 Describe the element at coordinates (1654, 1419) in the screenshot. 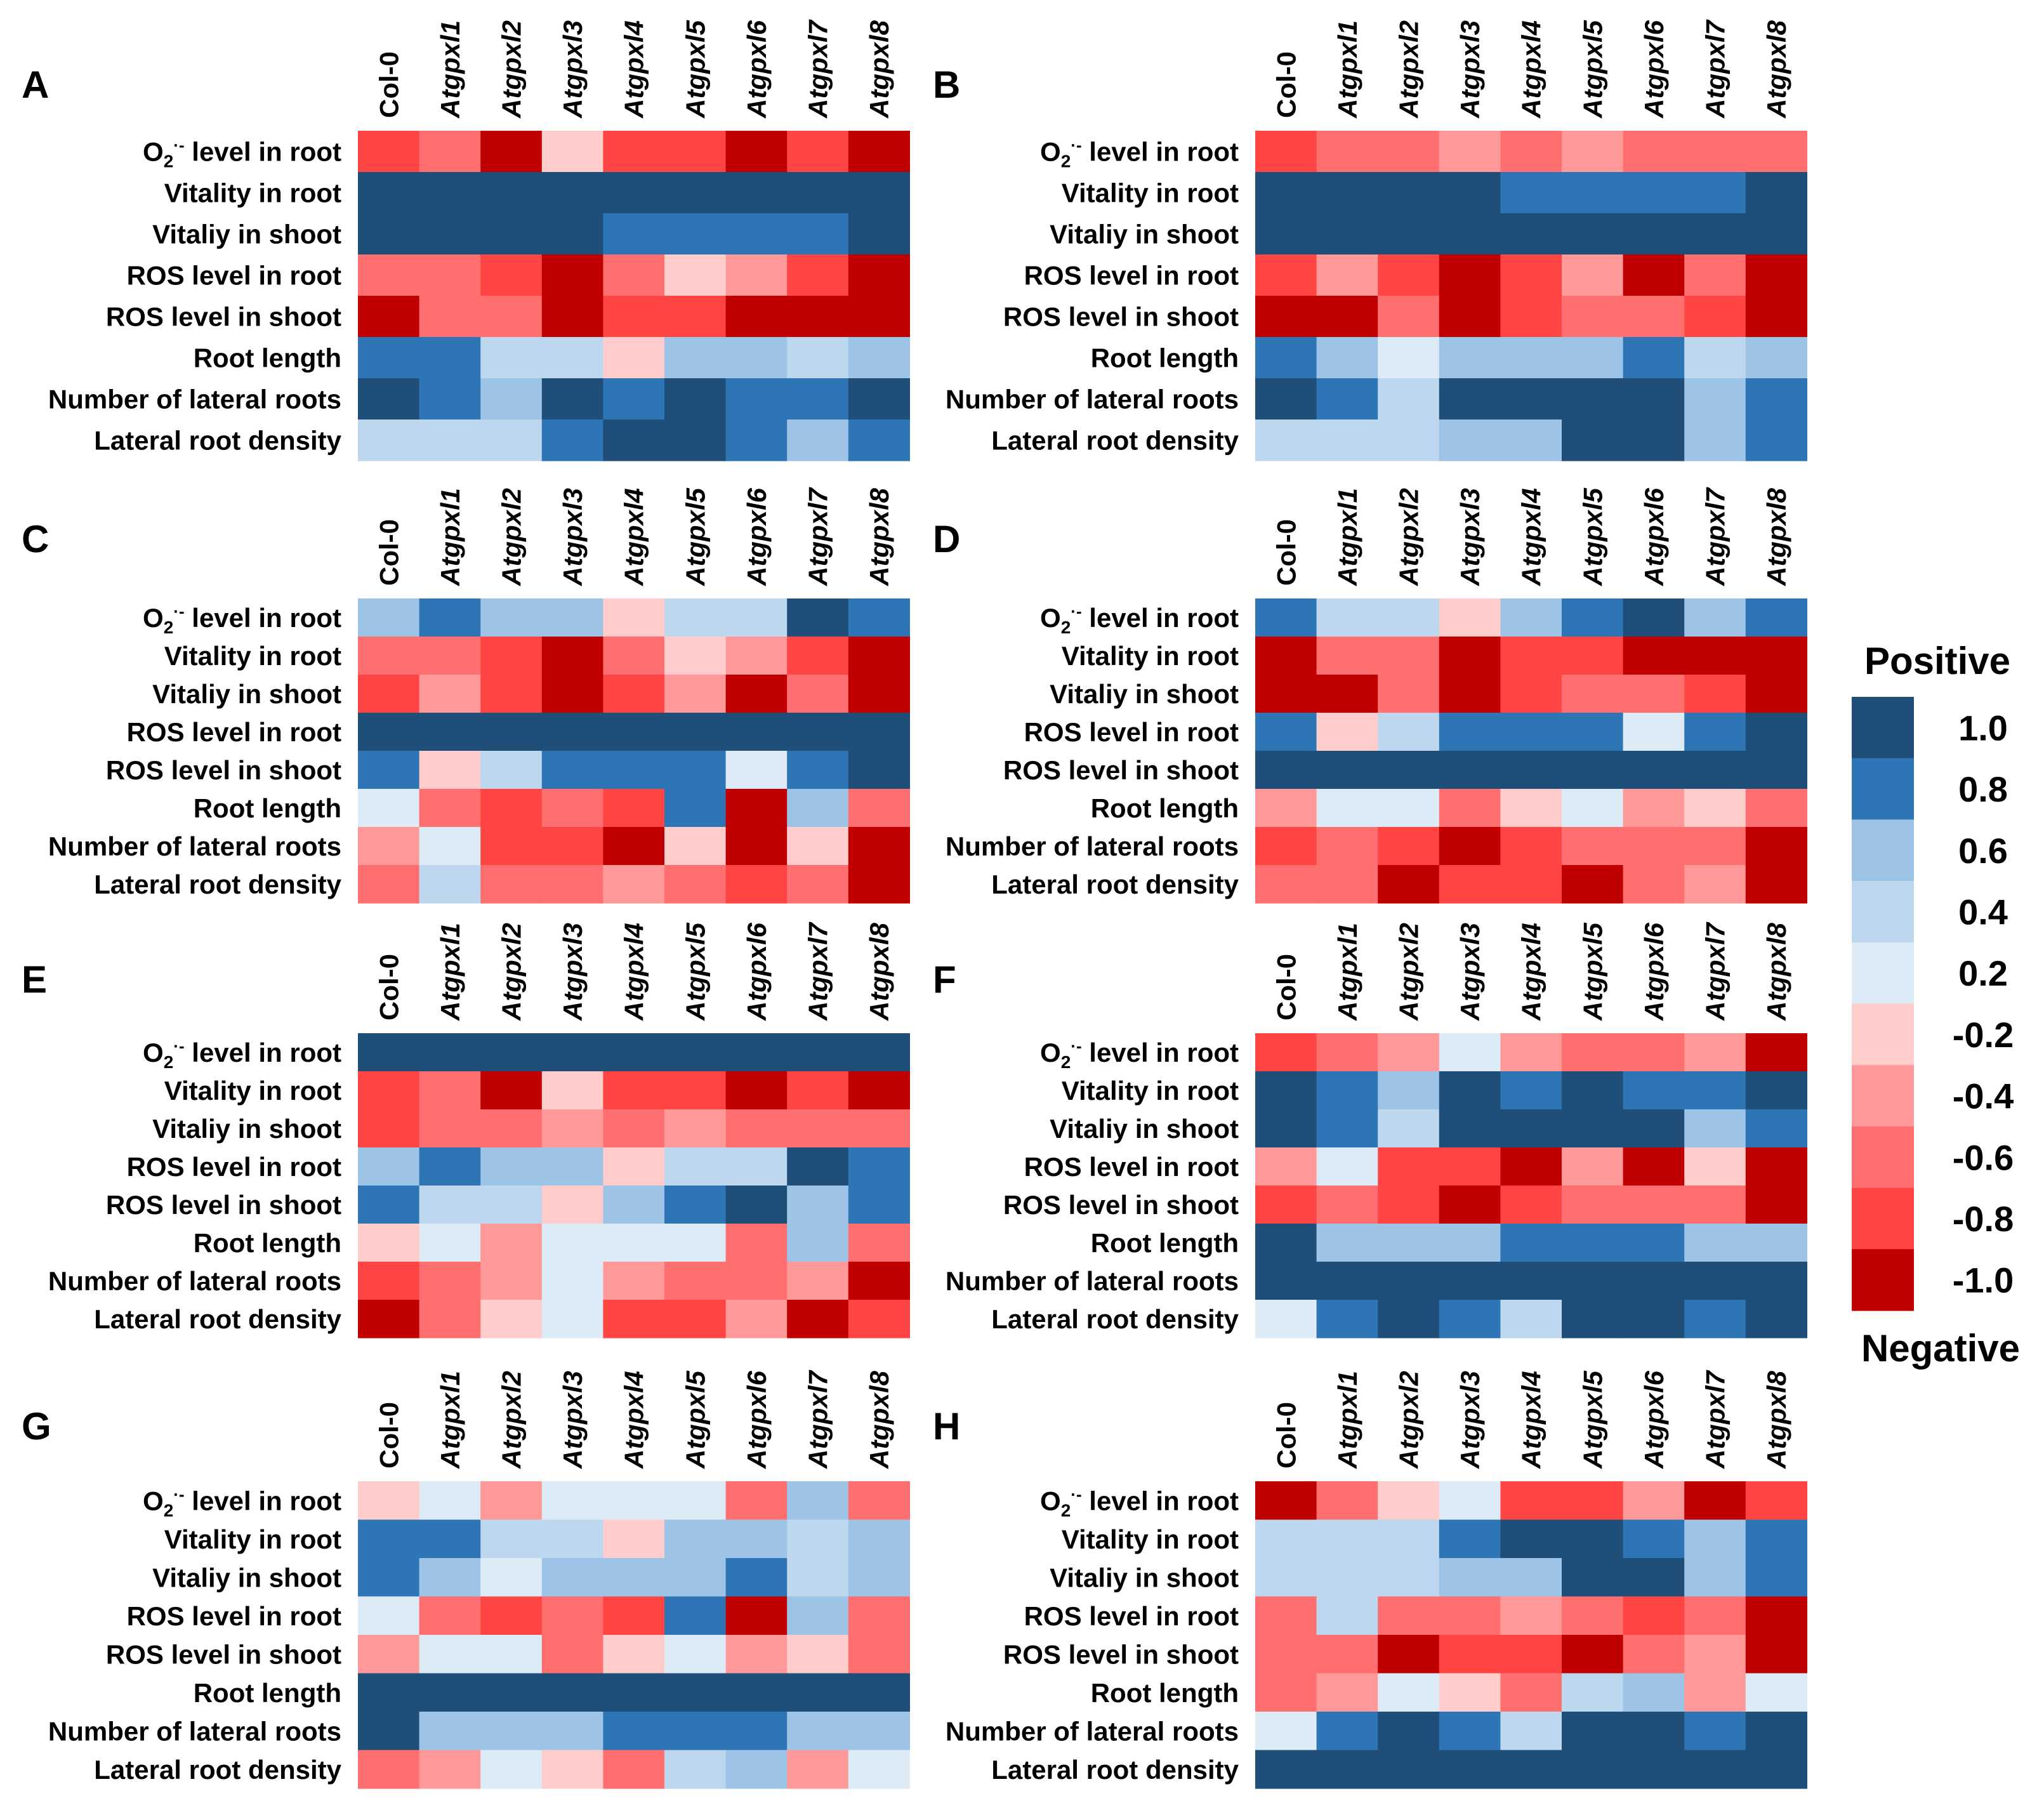

I see `column-label-h-atgpxl6: Atgpxl6` at that location.